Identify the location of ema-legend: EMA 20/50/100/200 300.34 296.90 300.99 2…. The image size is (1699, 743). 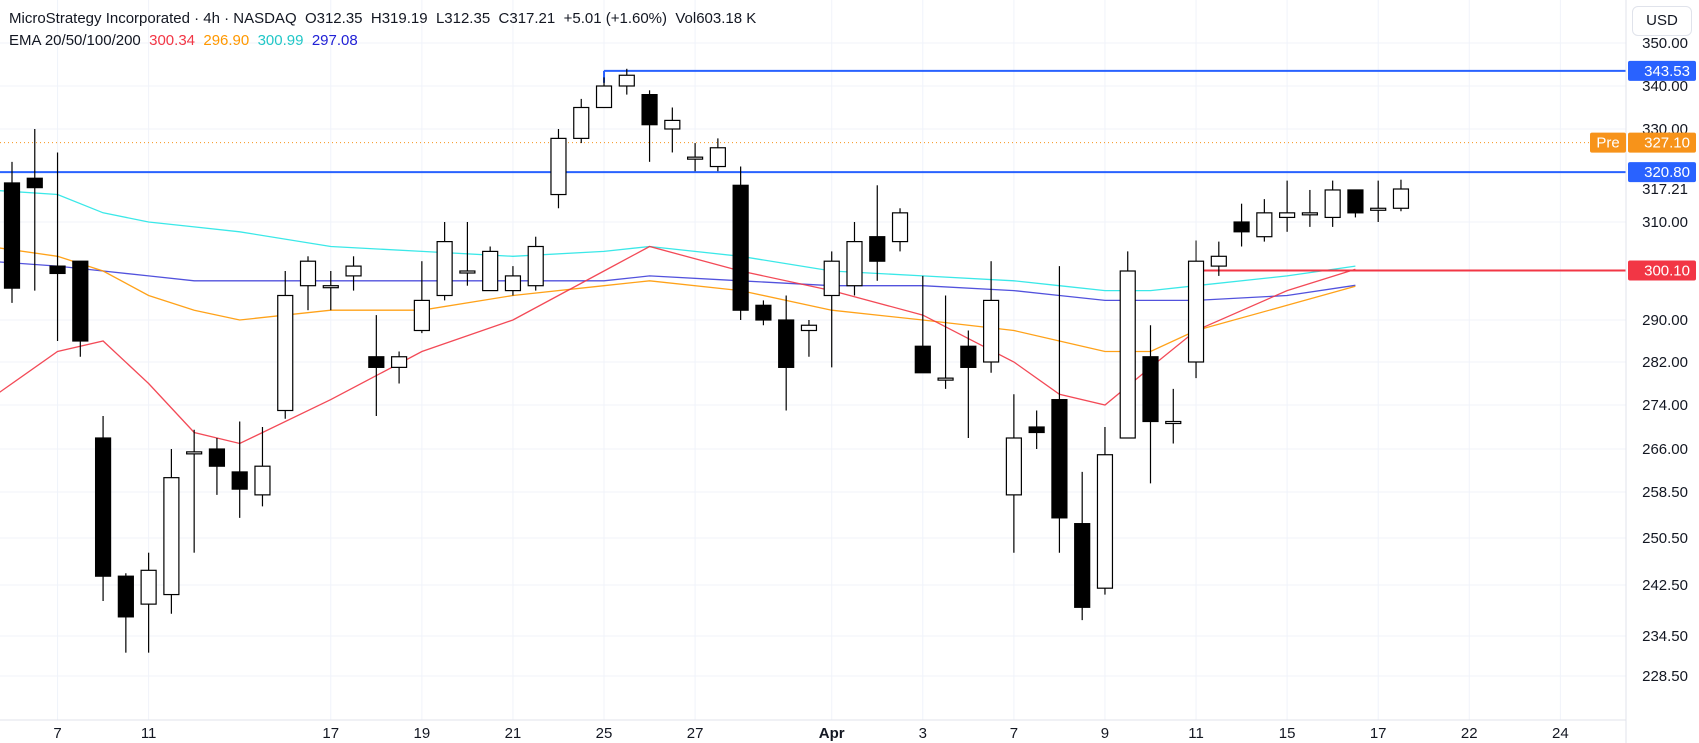
(183, 40).